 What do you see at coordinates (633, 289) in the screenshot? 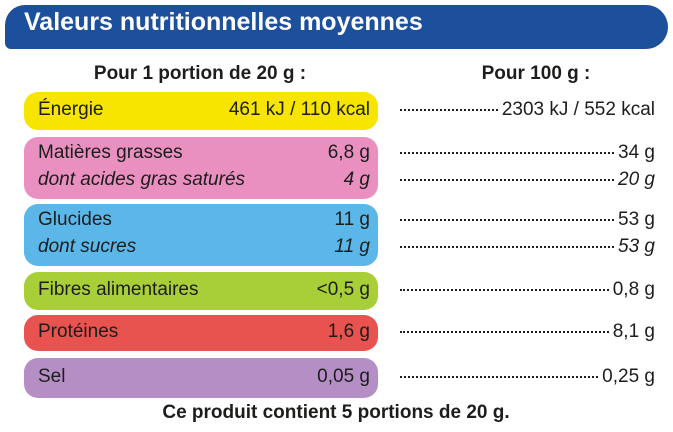
I see `per-100g-value: 0,8 g` at bounding box center [633, 289].